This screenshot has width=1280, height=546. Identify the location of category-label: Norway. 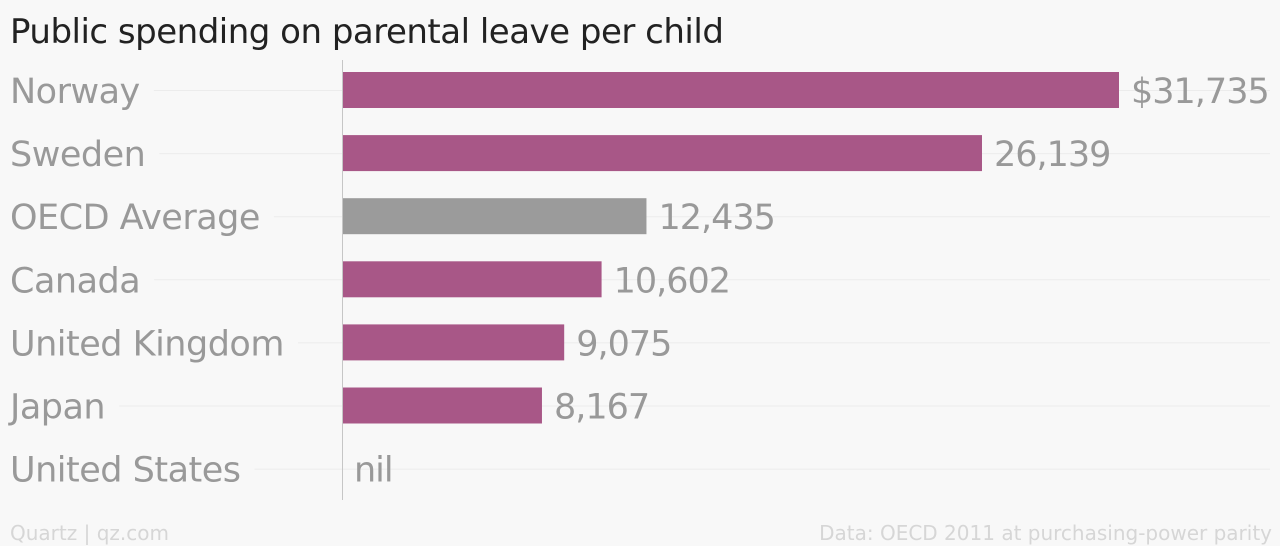
(75, 92).